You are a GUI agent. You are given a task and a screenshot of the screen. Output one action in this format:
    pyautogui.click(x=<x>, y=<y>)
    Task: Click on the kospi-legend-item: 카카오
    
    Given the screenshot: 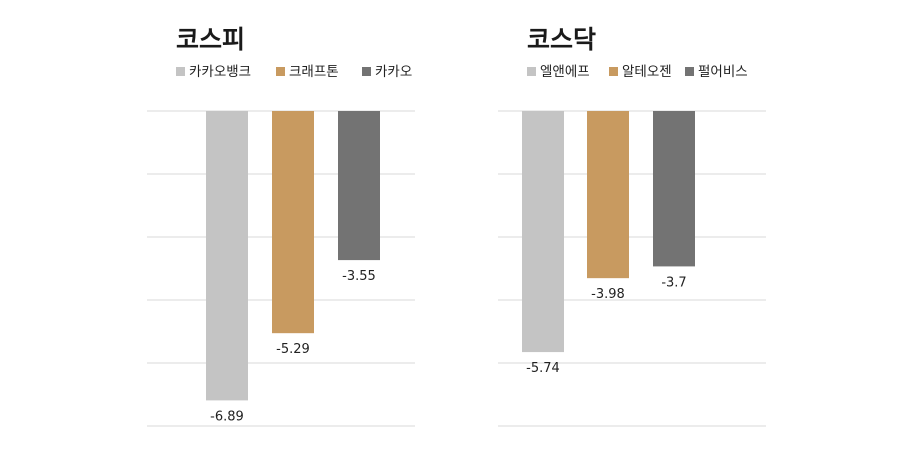 What is the action you would take?
    pyautogui.click(x=387, y=72)
    